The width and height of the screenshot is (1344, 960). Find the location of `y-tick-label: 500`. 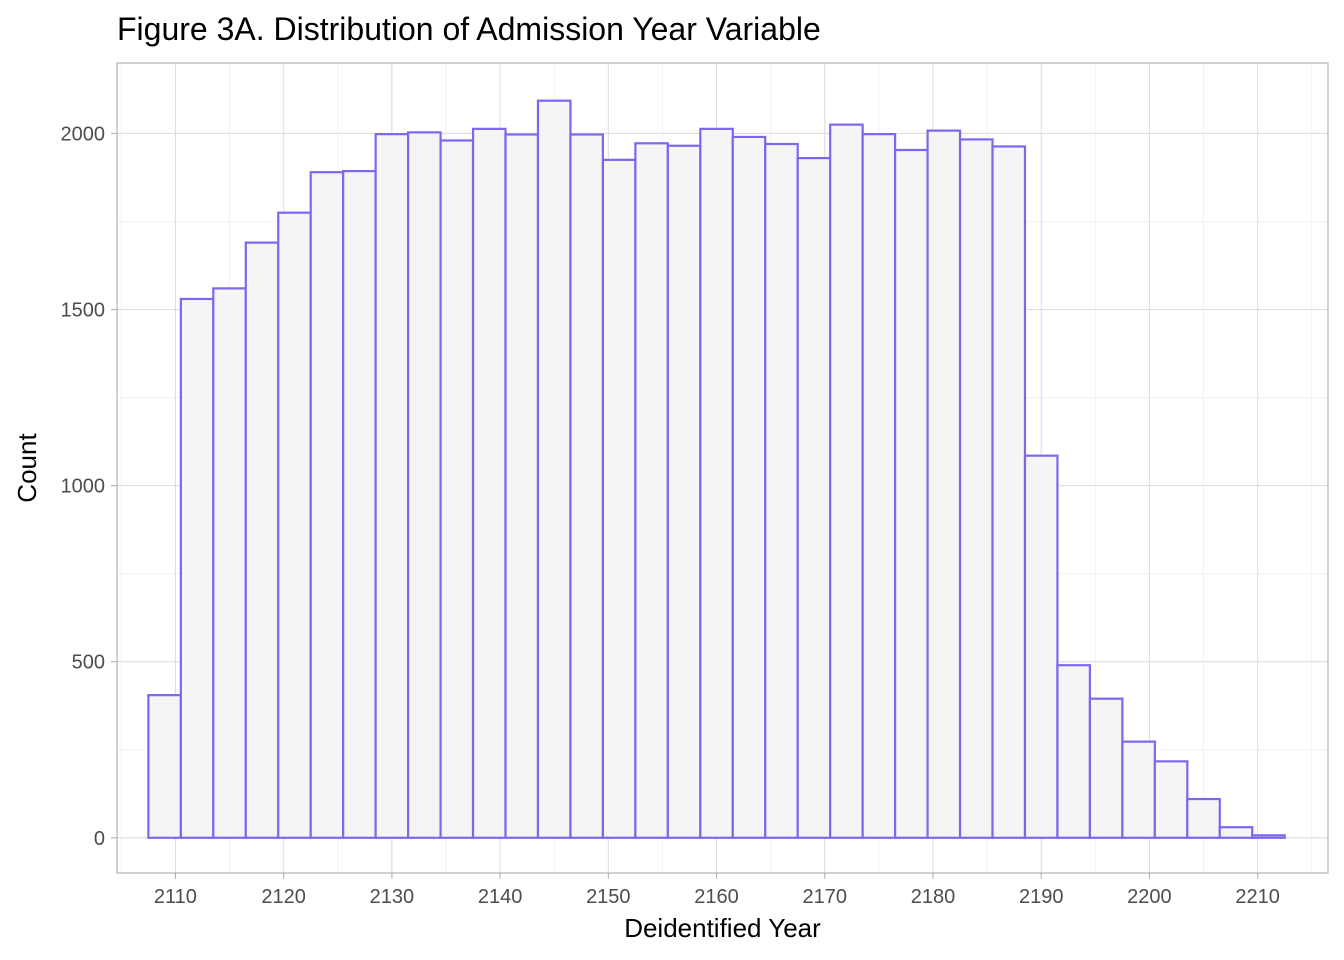

y-tick-label: 500 is located at coordinates (88, 663).